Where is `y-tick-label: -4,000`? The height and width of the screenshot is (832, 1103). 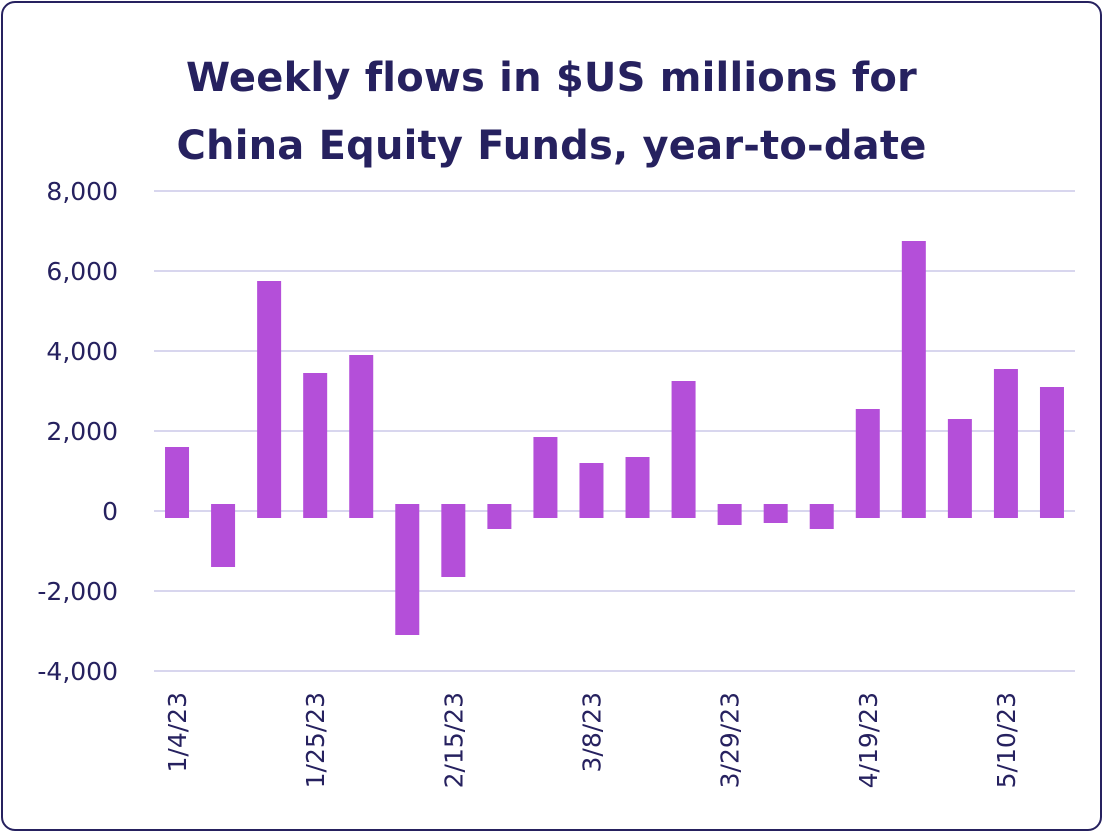 y-tick-label: -4,000 is located at coordinates (77, 671).